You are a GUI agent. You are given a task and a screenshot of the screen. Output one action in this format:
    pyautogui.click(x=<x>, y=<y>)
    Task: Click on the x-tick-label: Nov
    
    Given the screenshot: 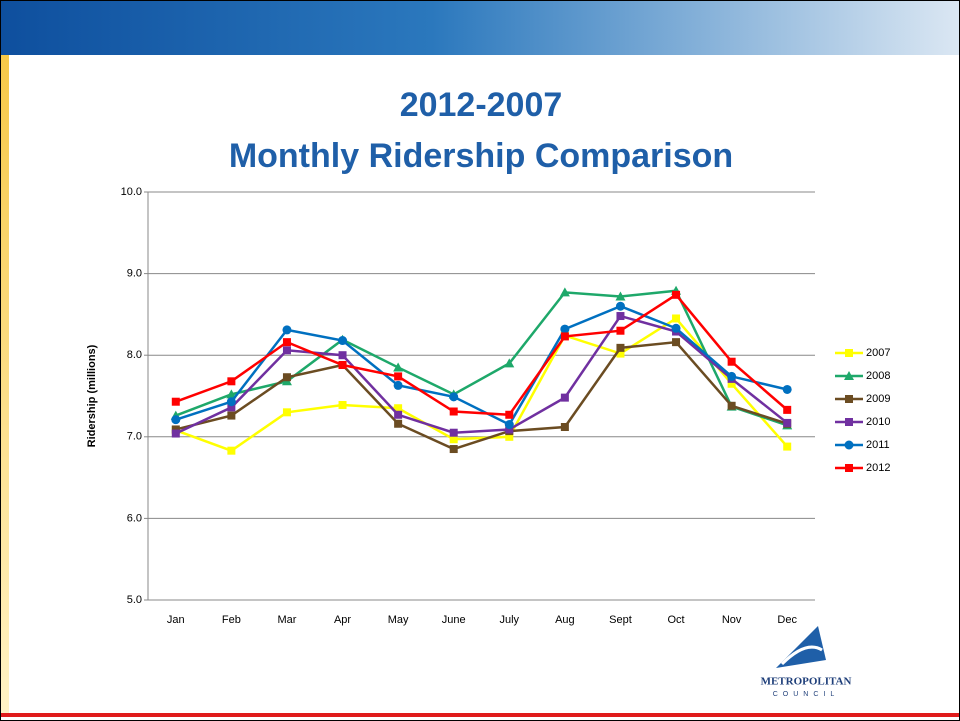 What is the action you would take?
    pyautogui.click(x=732, y=620)
    